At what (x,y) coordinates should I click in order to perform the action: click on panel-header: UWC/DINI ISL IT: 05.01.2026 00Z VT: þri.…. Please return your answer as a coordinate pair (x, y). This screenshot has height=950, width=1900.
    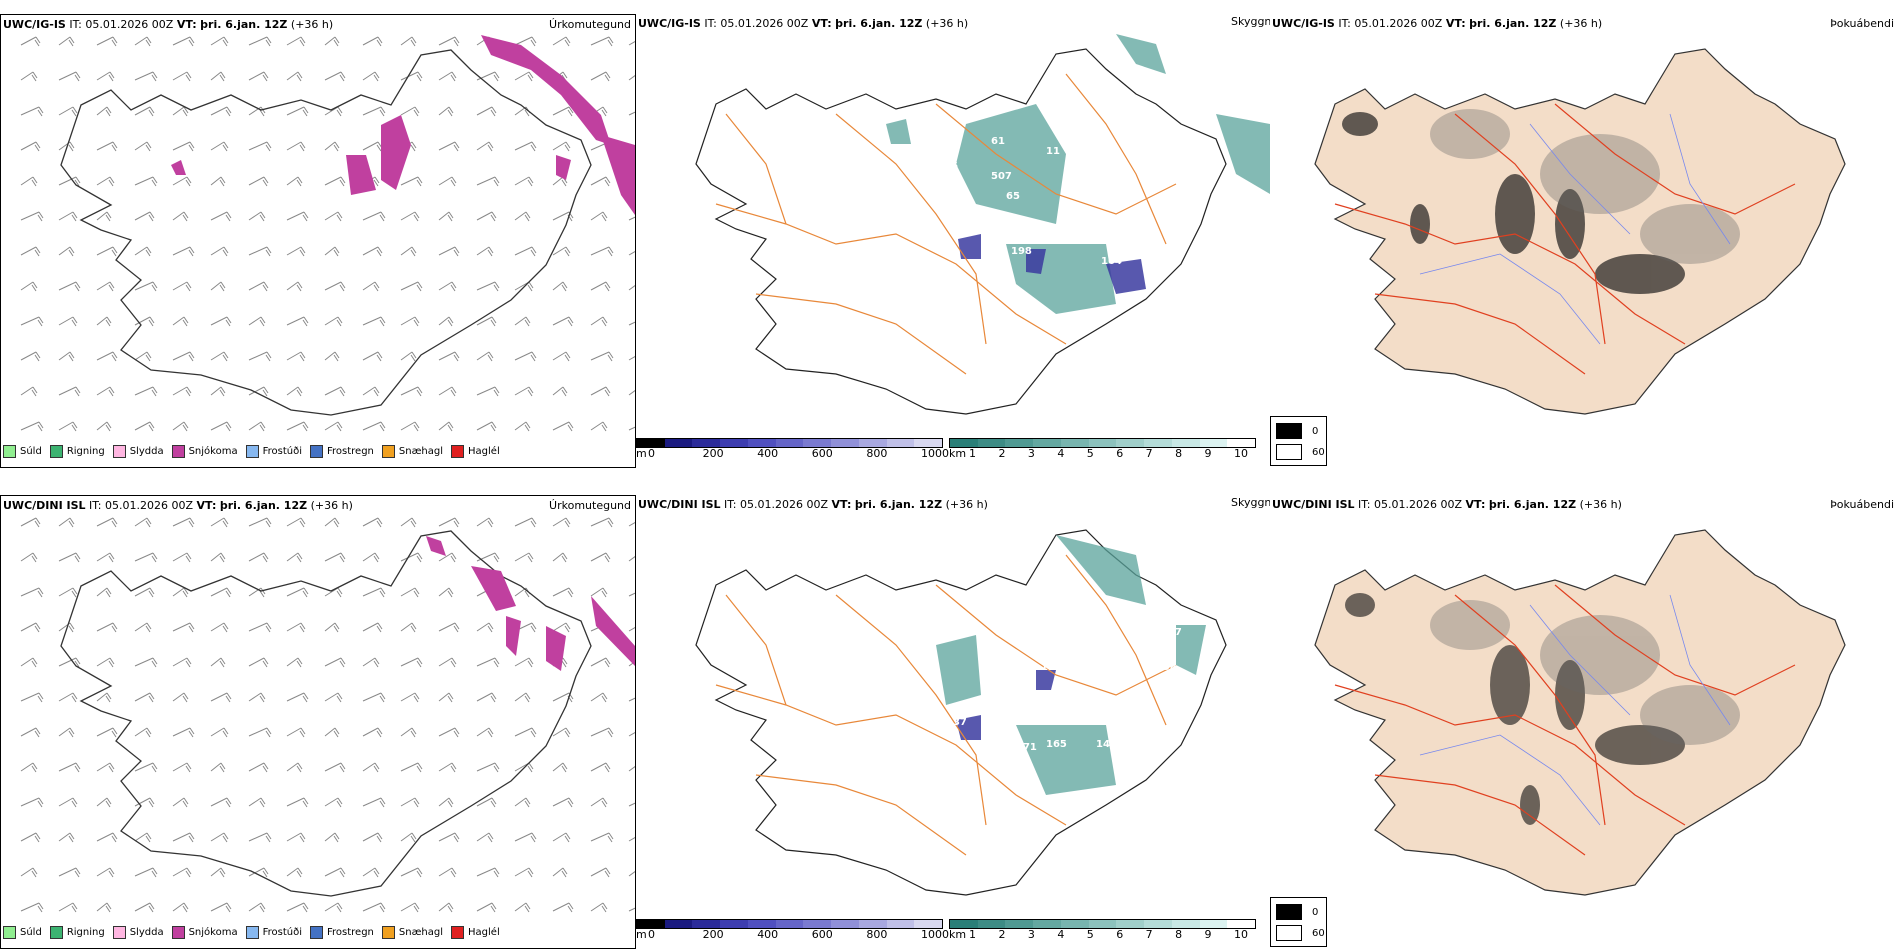
    Looking at the image, I should click on (813, 504).